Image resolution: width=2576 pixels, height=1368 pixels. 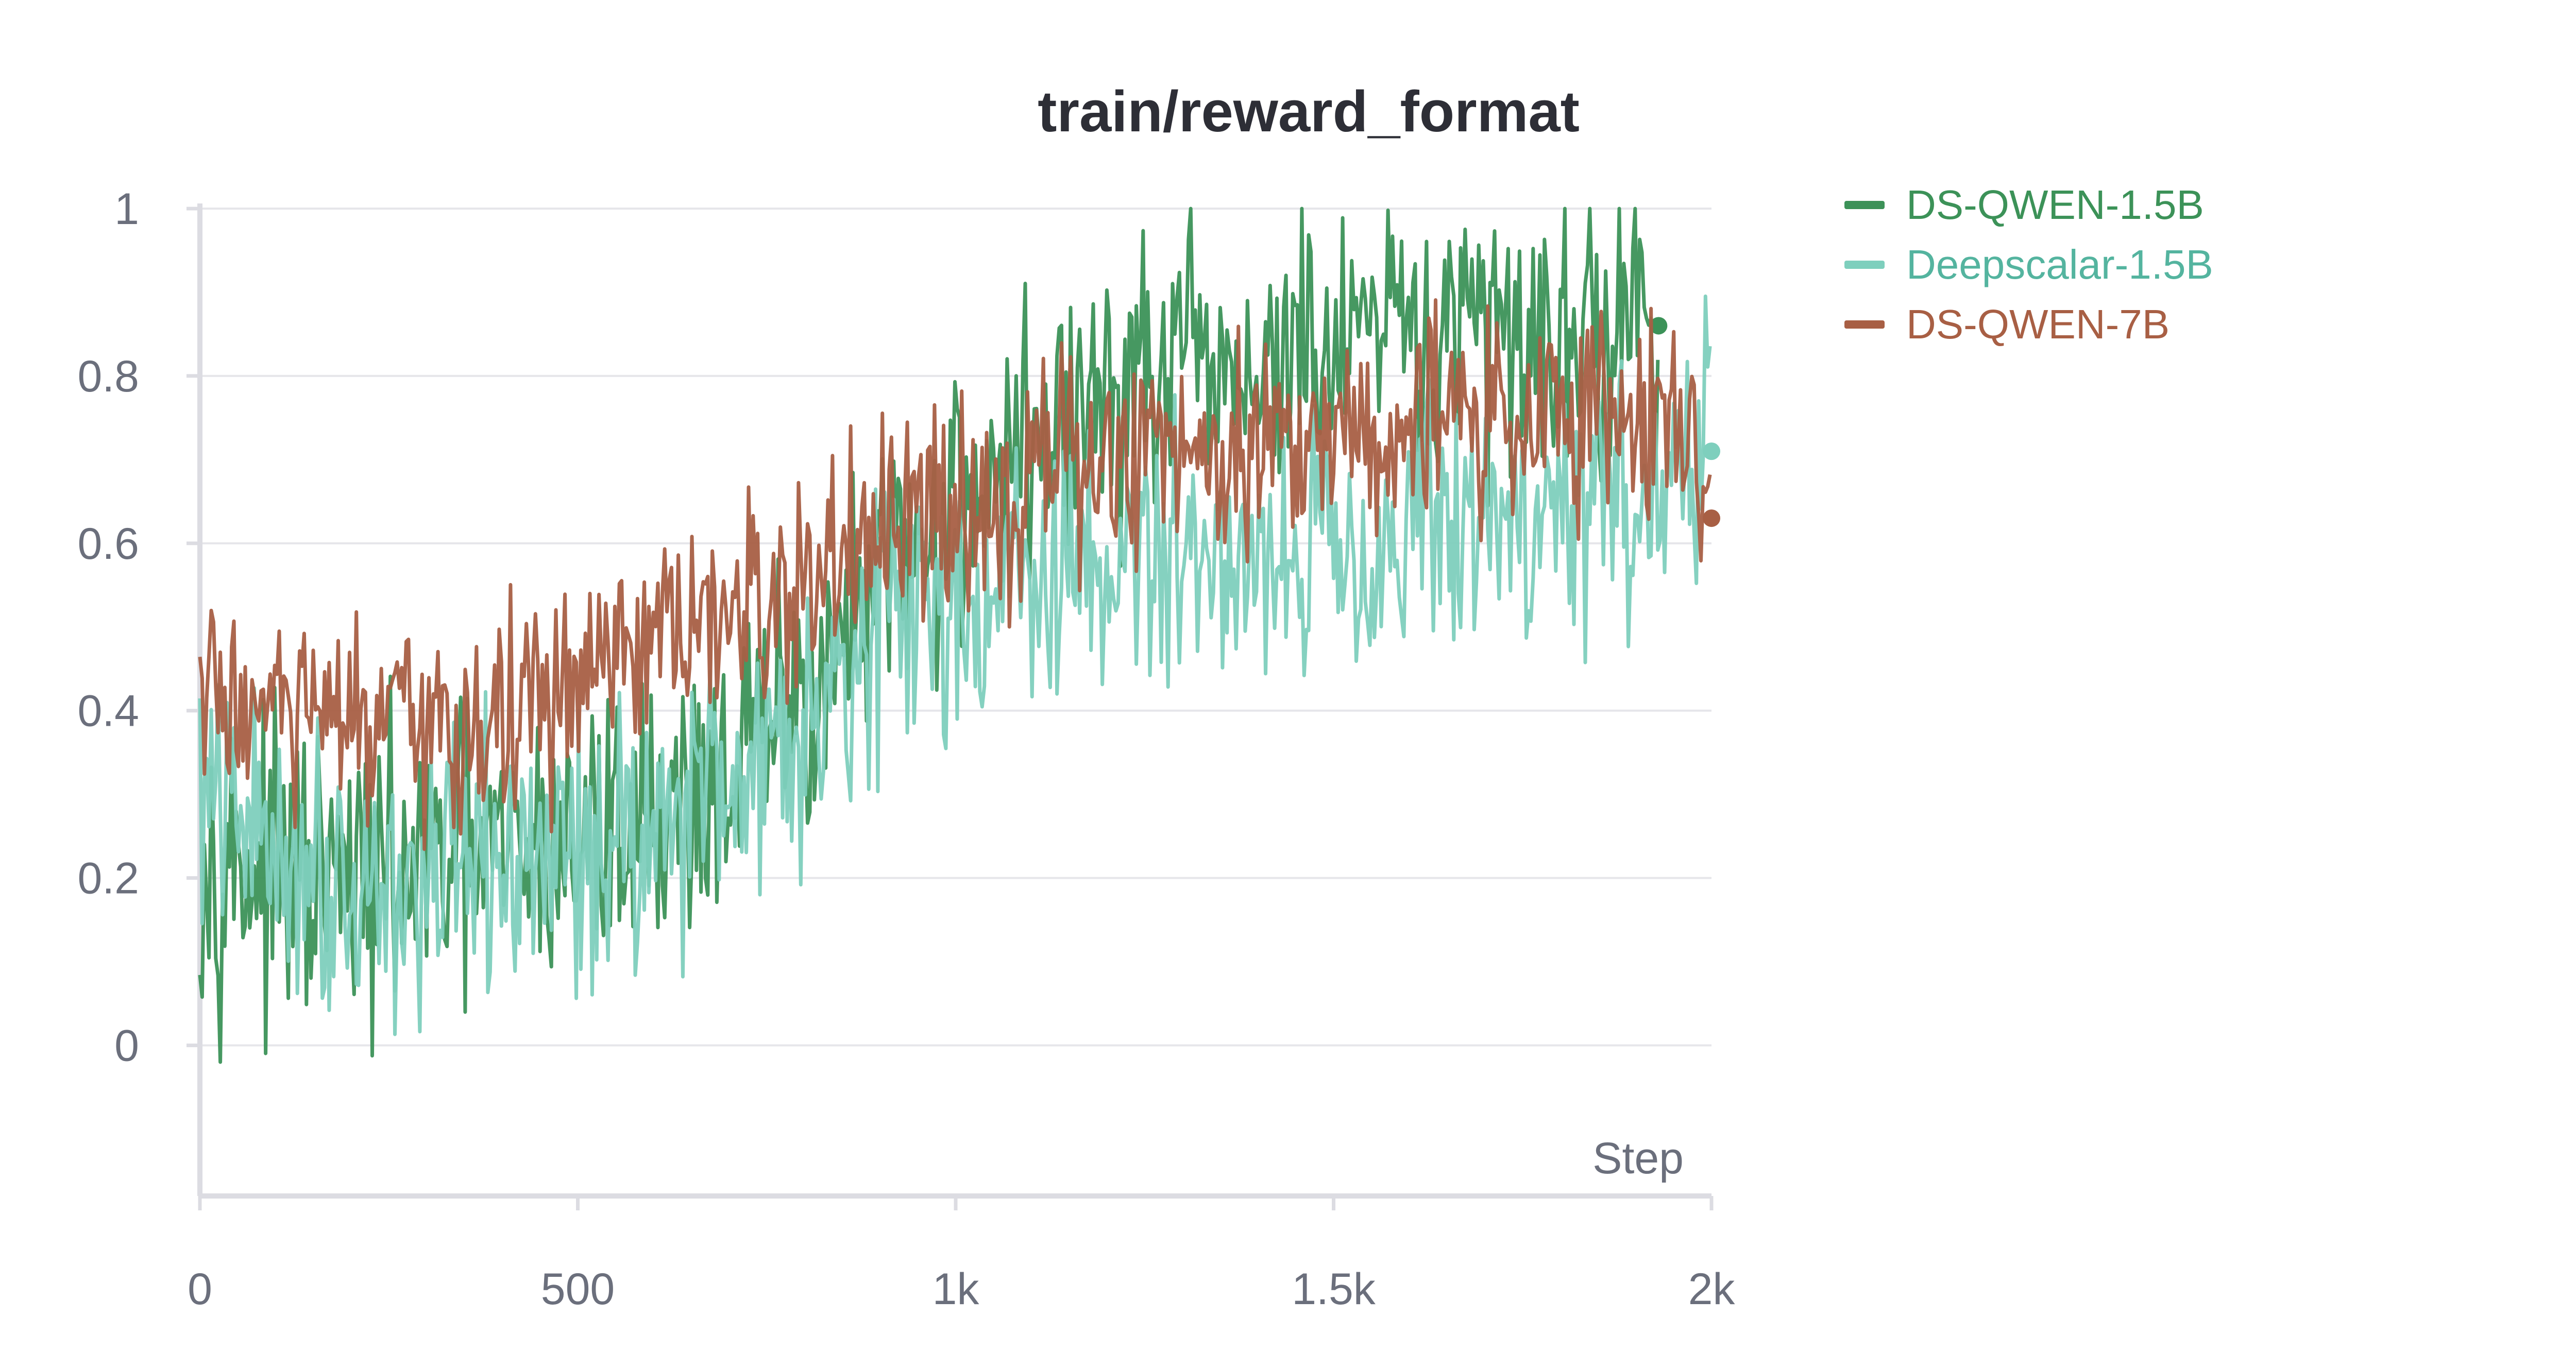 What do you see at coordinates (1712, 1289) in the screenshot?
I see `x-tick-label: 2k` at bounding box center [1712, 1289].